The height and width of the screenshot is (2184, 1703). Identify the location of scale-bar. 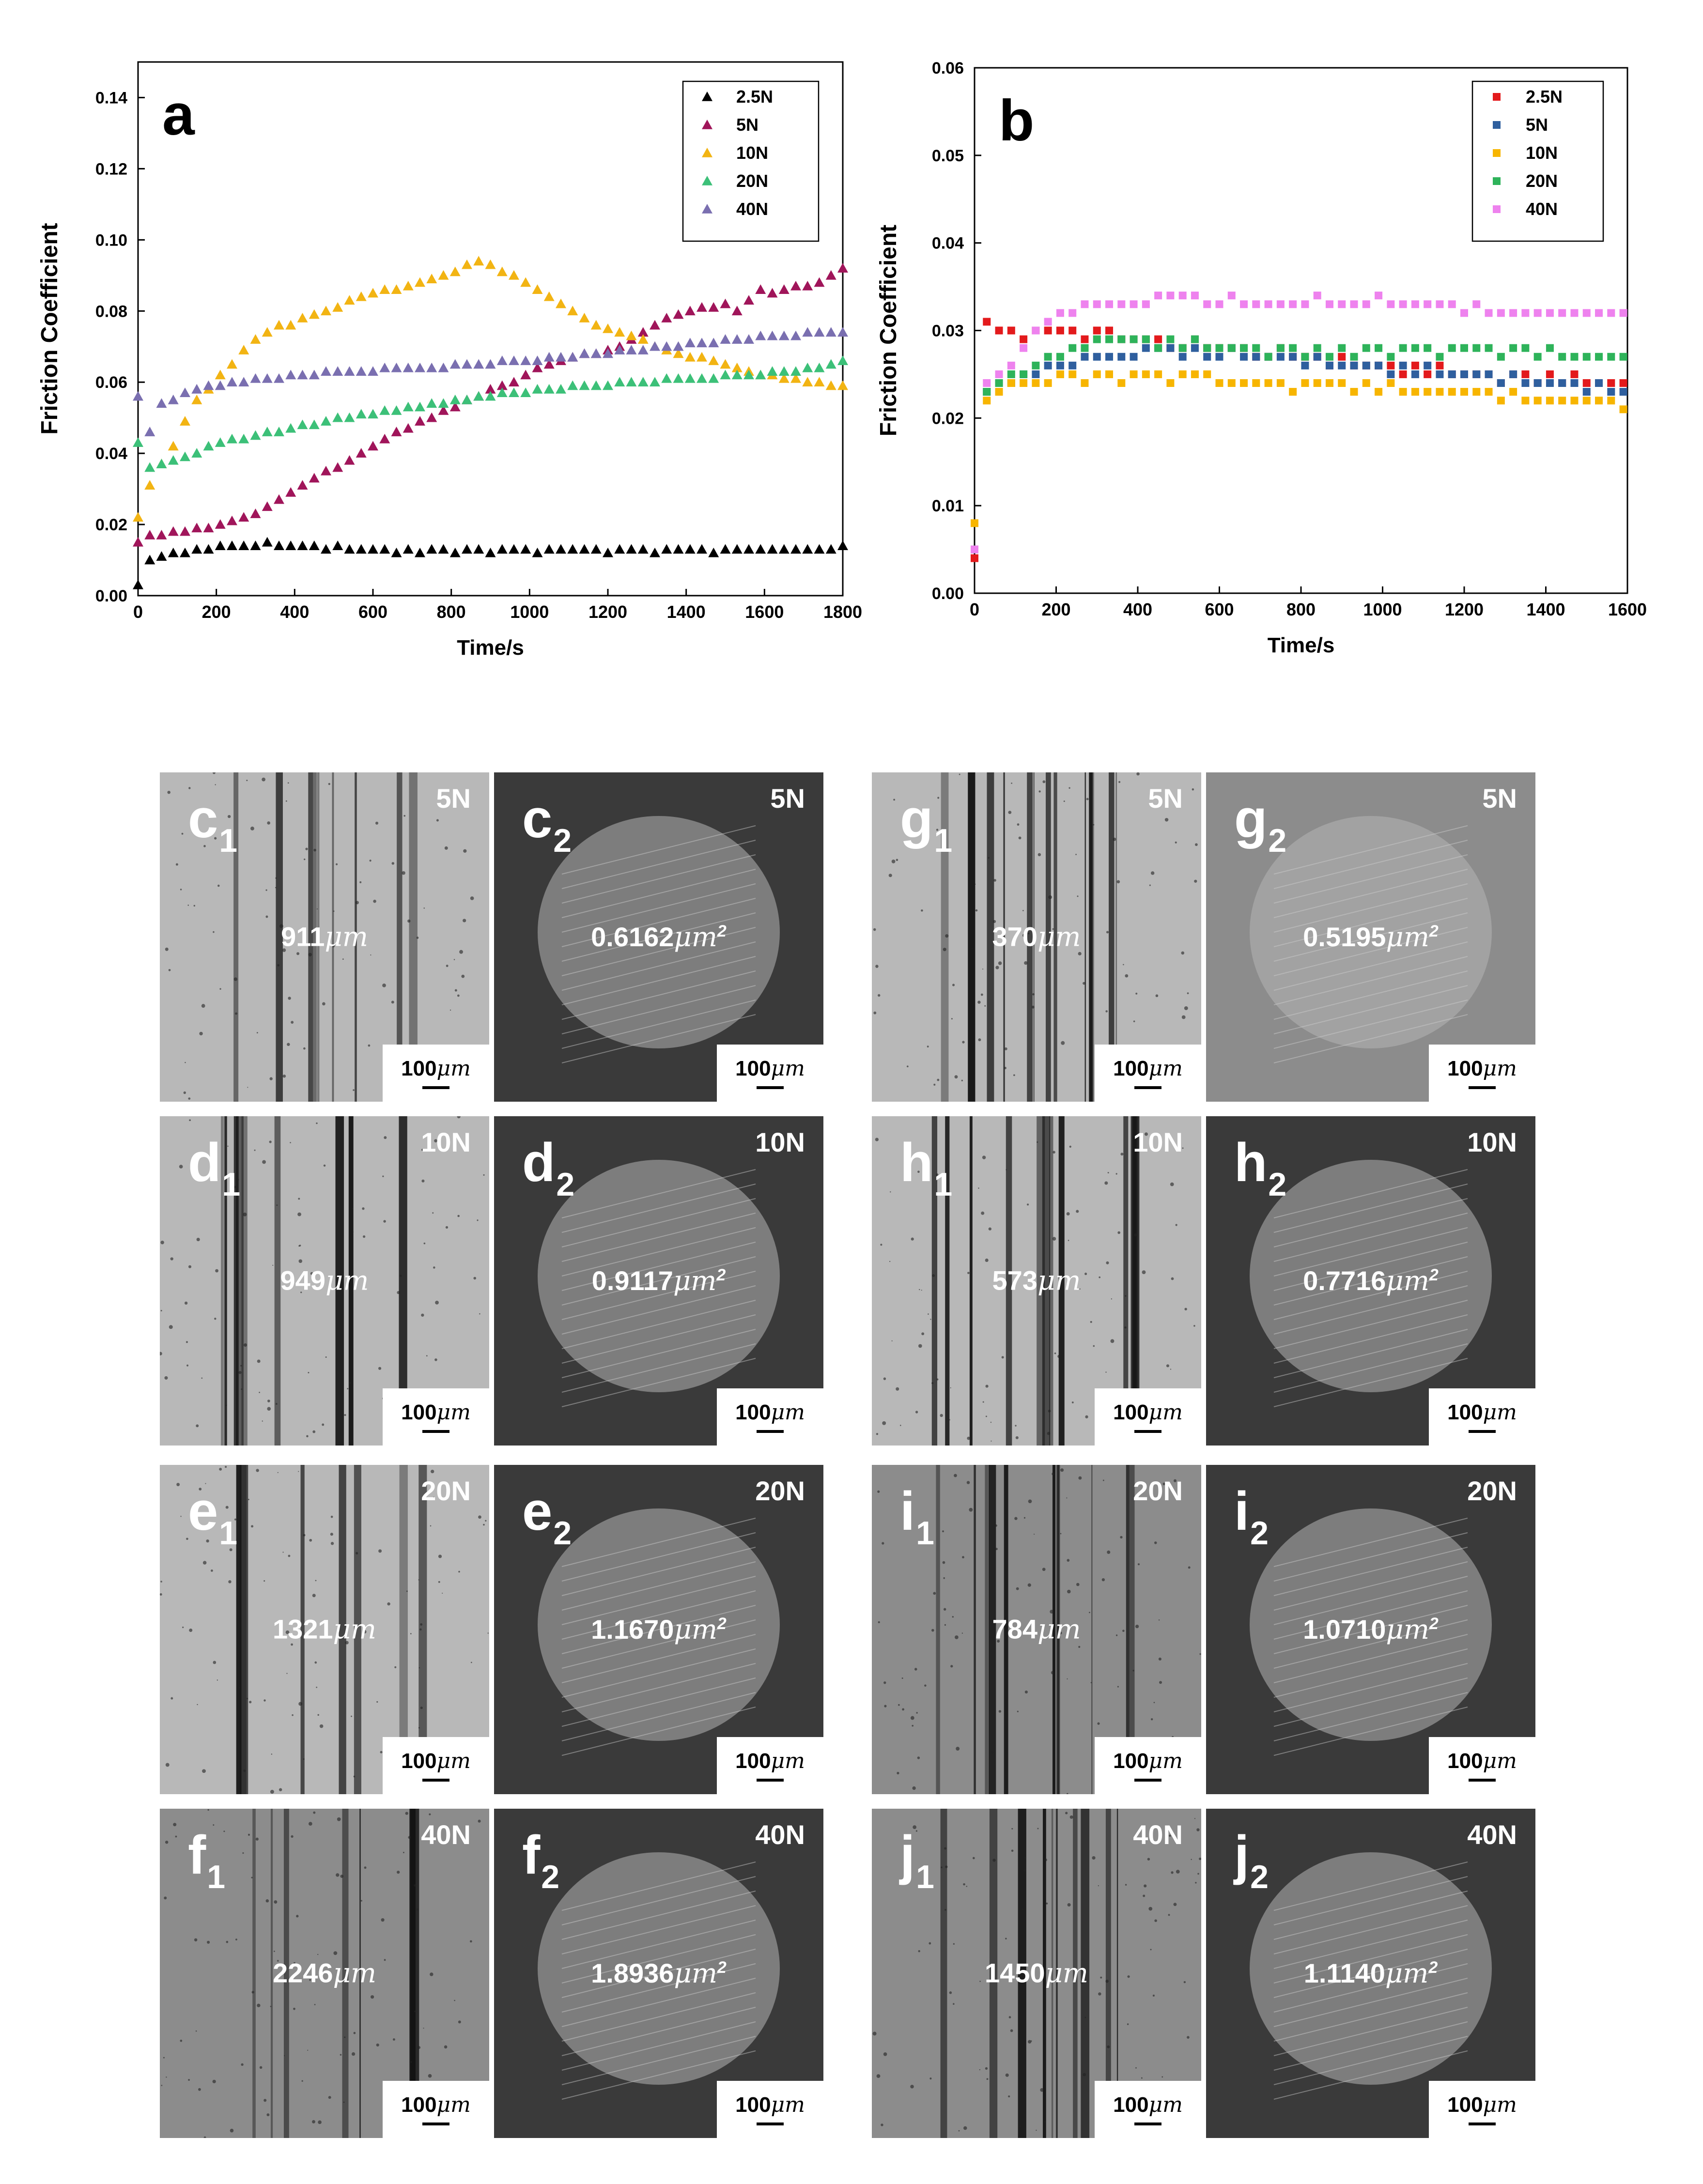
(1482, 1780).